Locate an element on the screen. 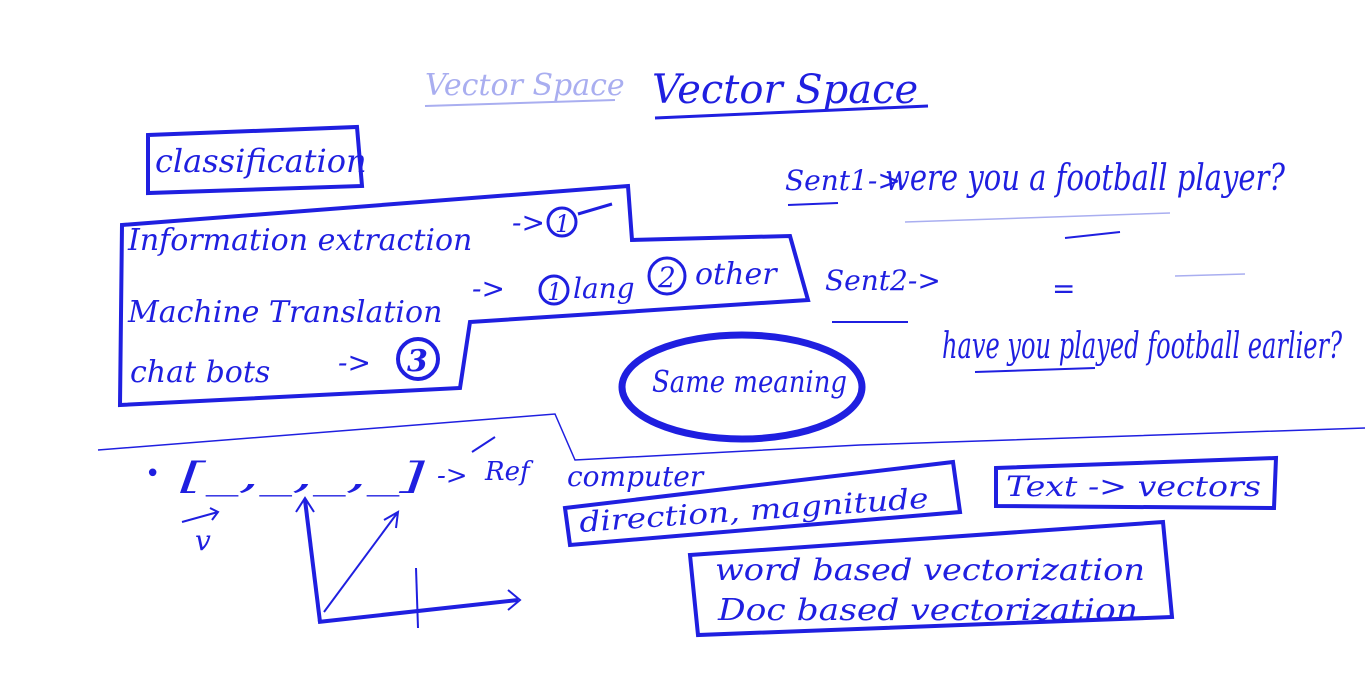 This screenshot has width=1366, height=685. marker-1b-circle is located at coordinates (554, 290).